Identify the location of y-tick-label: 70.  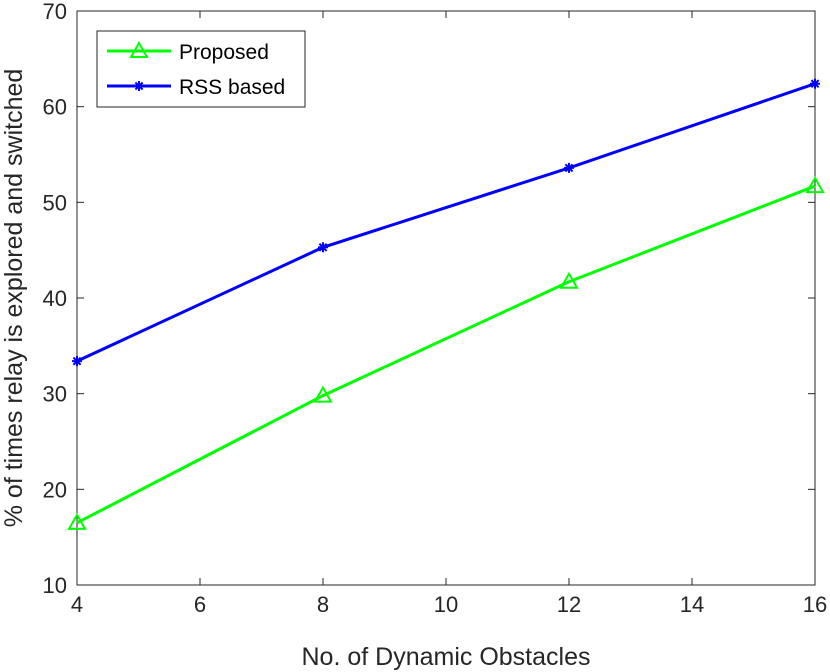
(55, 12).